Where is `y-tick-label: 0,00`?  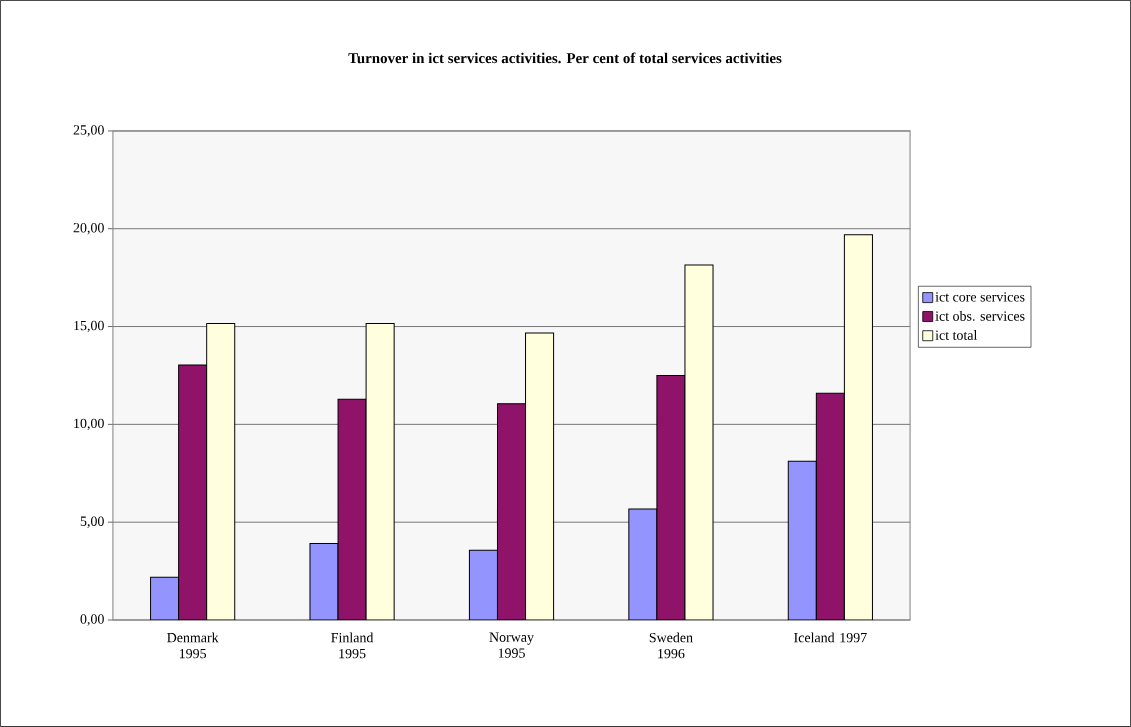
y-tick-label: 0,00 is located at coordinates (92, 620).